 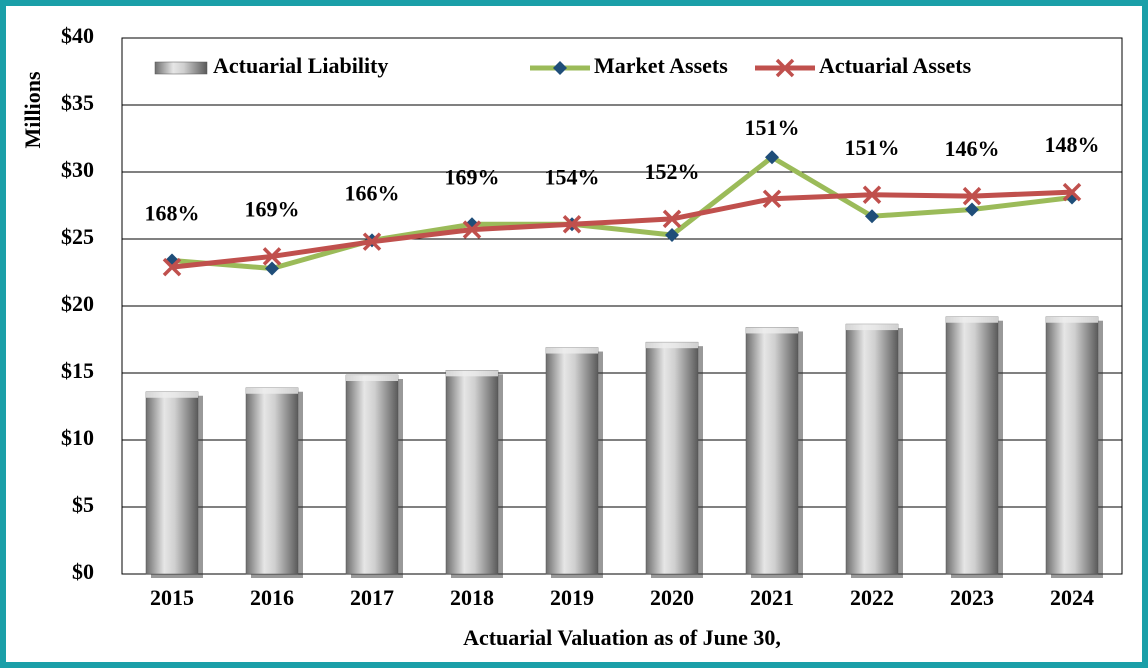 I want to click on data-label: 154%, so click(x=572, y=176).